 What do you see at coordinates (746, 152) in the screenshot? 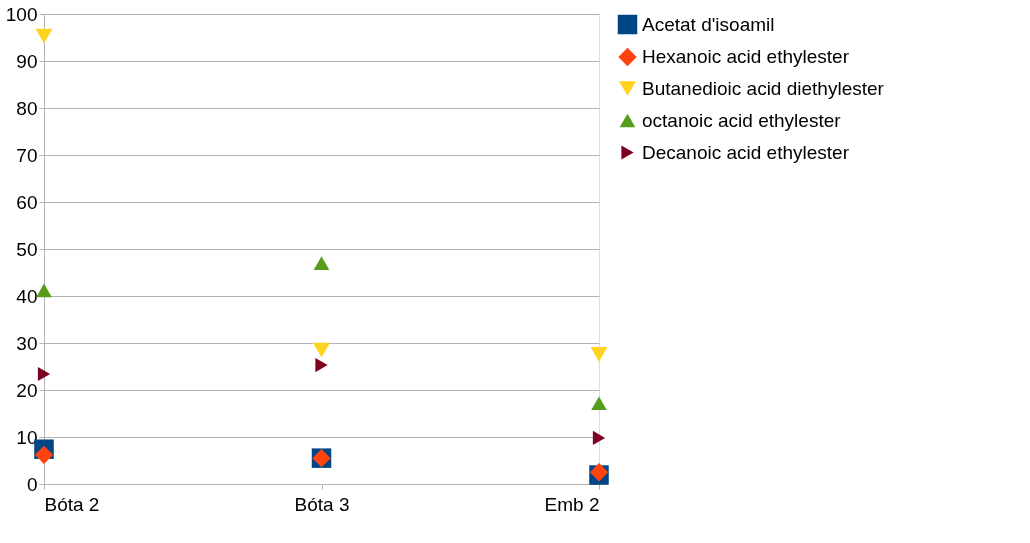
I see `legend-label: Decanoic acid ethylester` at bounding box center [746, 152].